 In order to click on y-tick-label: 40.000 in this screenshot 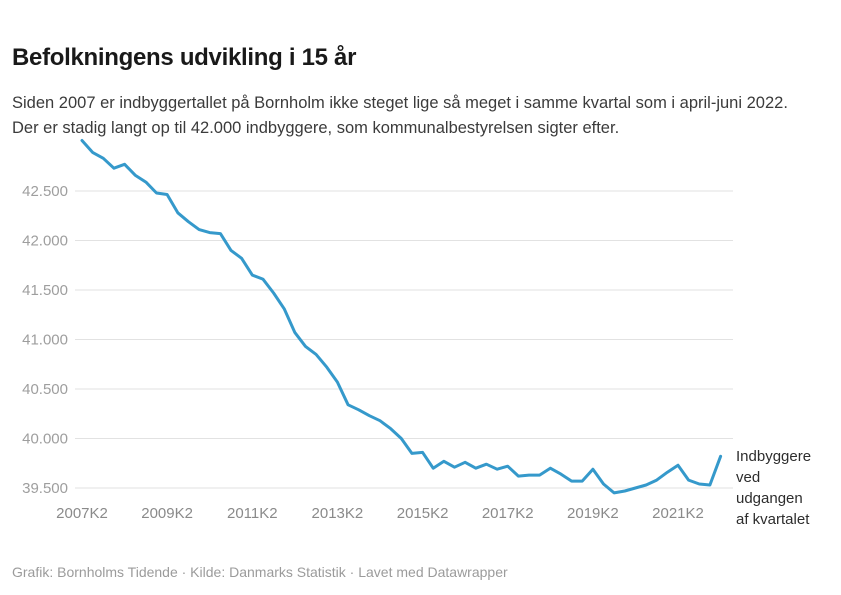, I will do `click(45, 439)`.